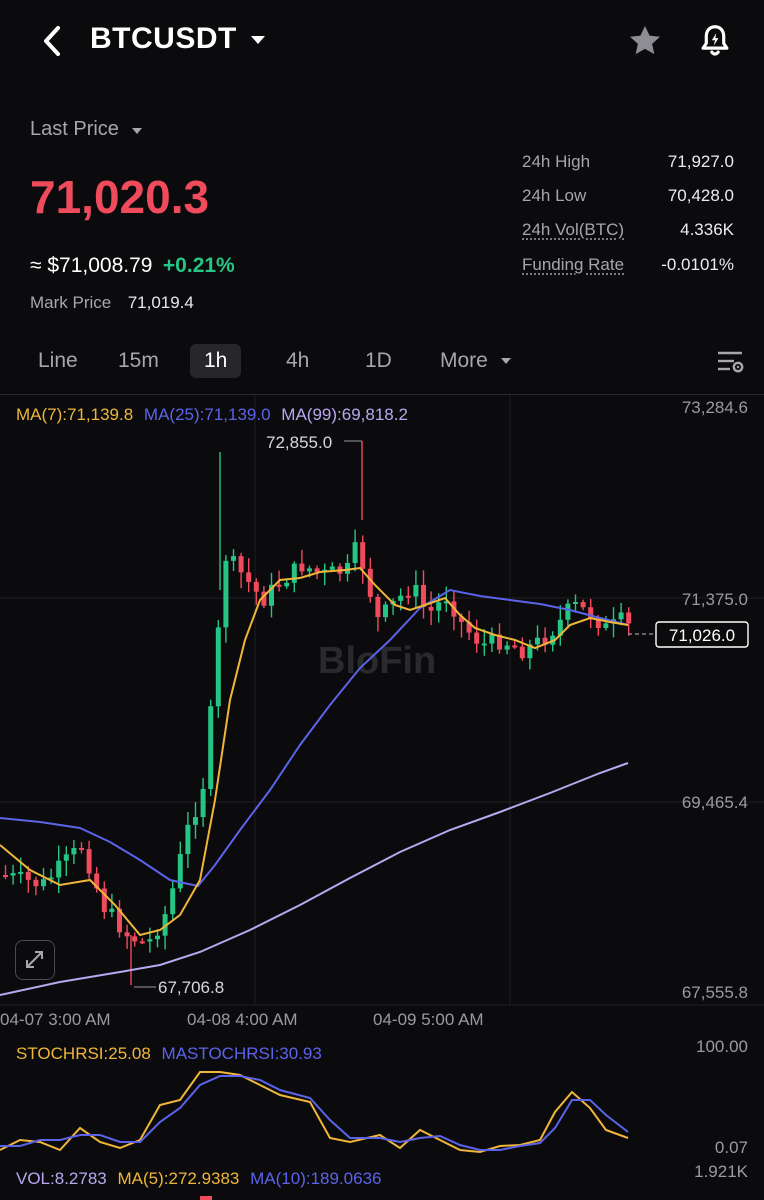 The image size is (764, 1200). Describe the element at coordinates (428, 1019) in the screenshot. I see `time-axis-label: 04-09 5:00 AM` at that location.